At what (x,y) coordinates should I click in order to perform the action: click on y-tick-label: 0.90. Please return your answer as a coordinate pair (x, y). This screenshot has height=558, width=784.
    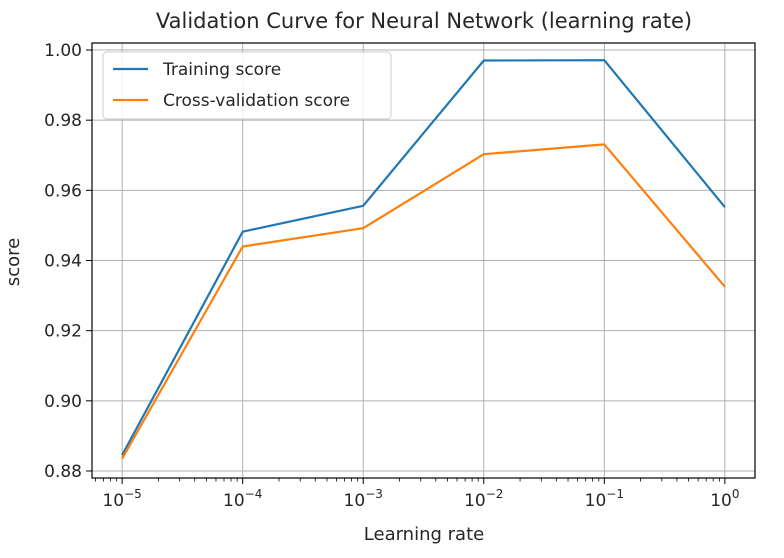
    Looking at the image, I should click on (63, 402).